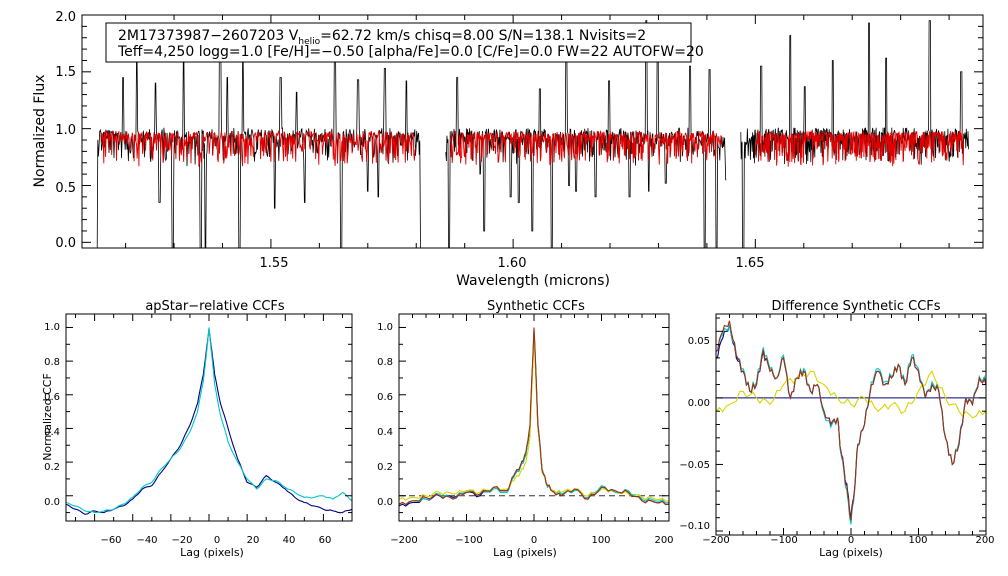 The height and width of the screenshot is (576, 1008). What do you see at coordinates (851, 552) in the screenshot?
I see `difference-ccf-xlabel: Lag (pixels)` at bounding box center [851, 552].